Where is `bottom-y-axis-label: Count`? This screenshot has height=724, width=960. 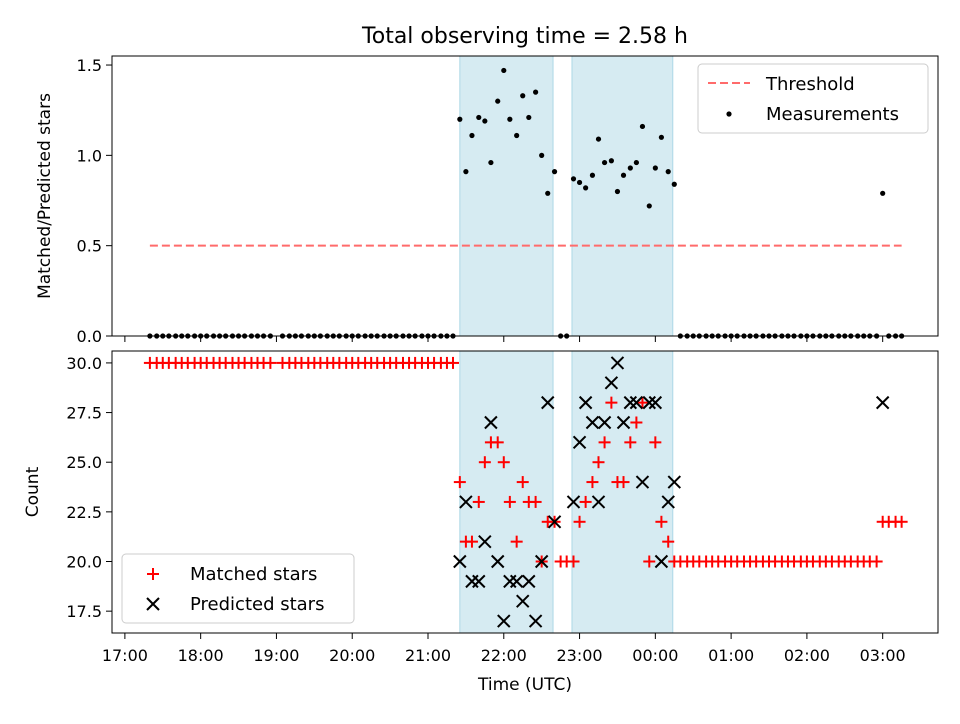
bottom-y-axis-label: Count is located at coordinates (33, 491).